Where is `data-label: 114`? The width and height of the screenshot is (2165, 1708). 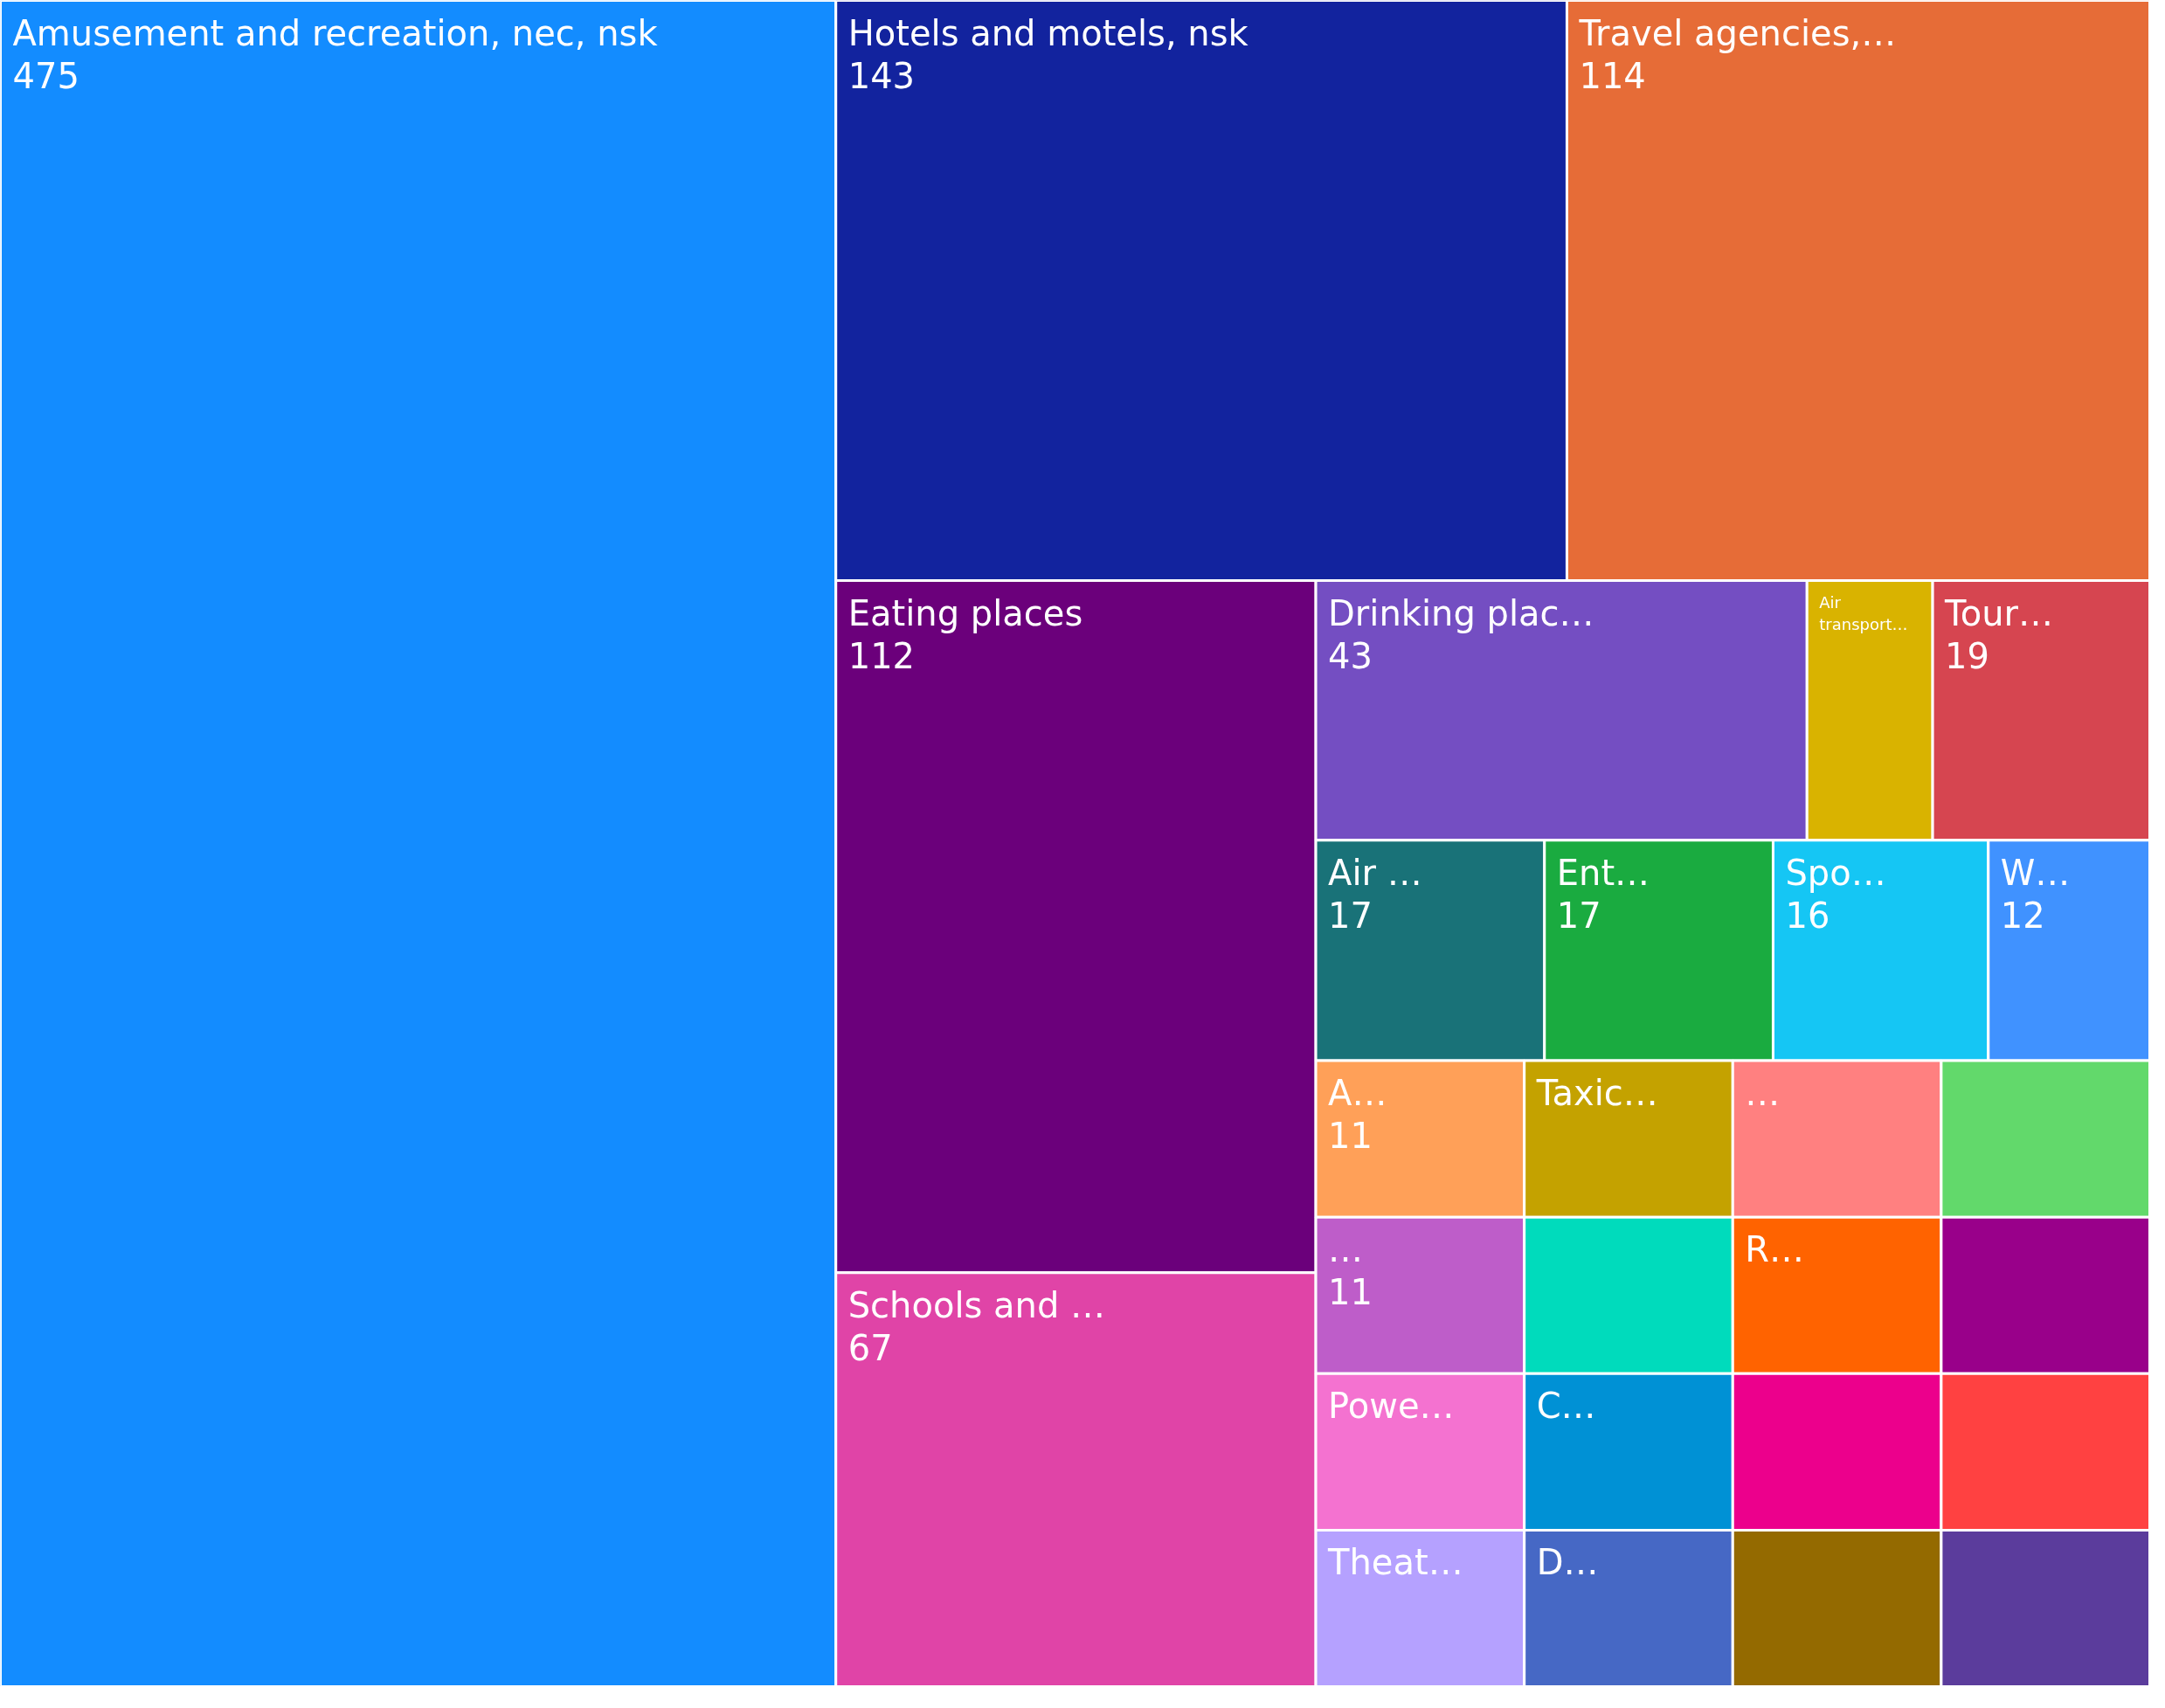
data-label: 114 is located at coordinates (1613, 76).